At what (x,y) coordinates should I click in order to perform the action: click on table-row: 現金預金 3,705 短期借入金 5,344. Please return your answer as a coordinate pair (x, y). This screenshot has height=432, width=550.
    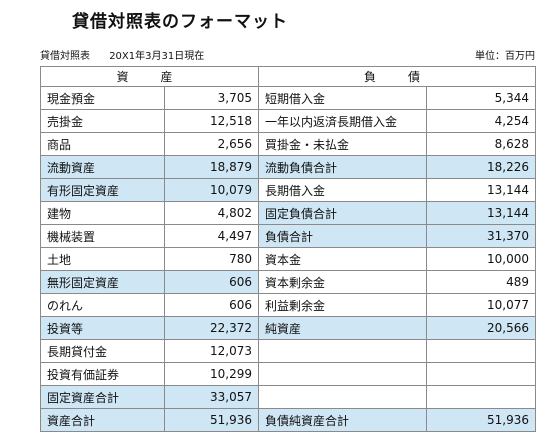
    Looking at the image, I should click on (288, 98).